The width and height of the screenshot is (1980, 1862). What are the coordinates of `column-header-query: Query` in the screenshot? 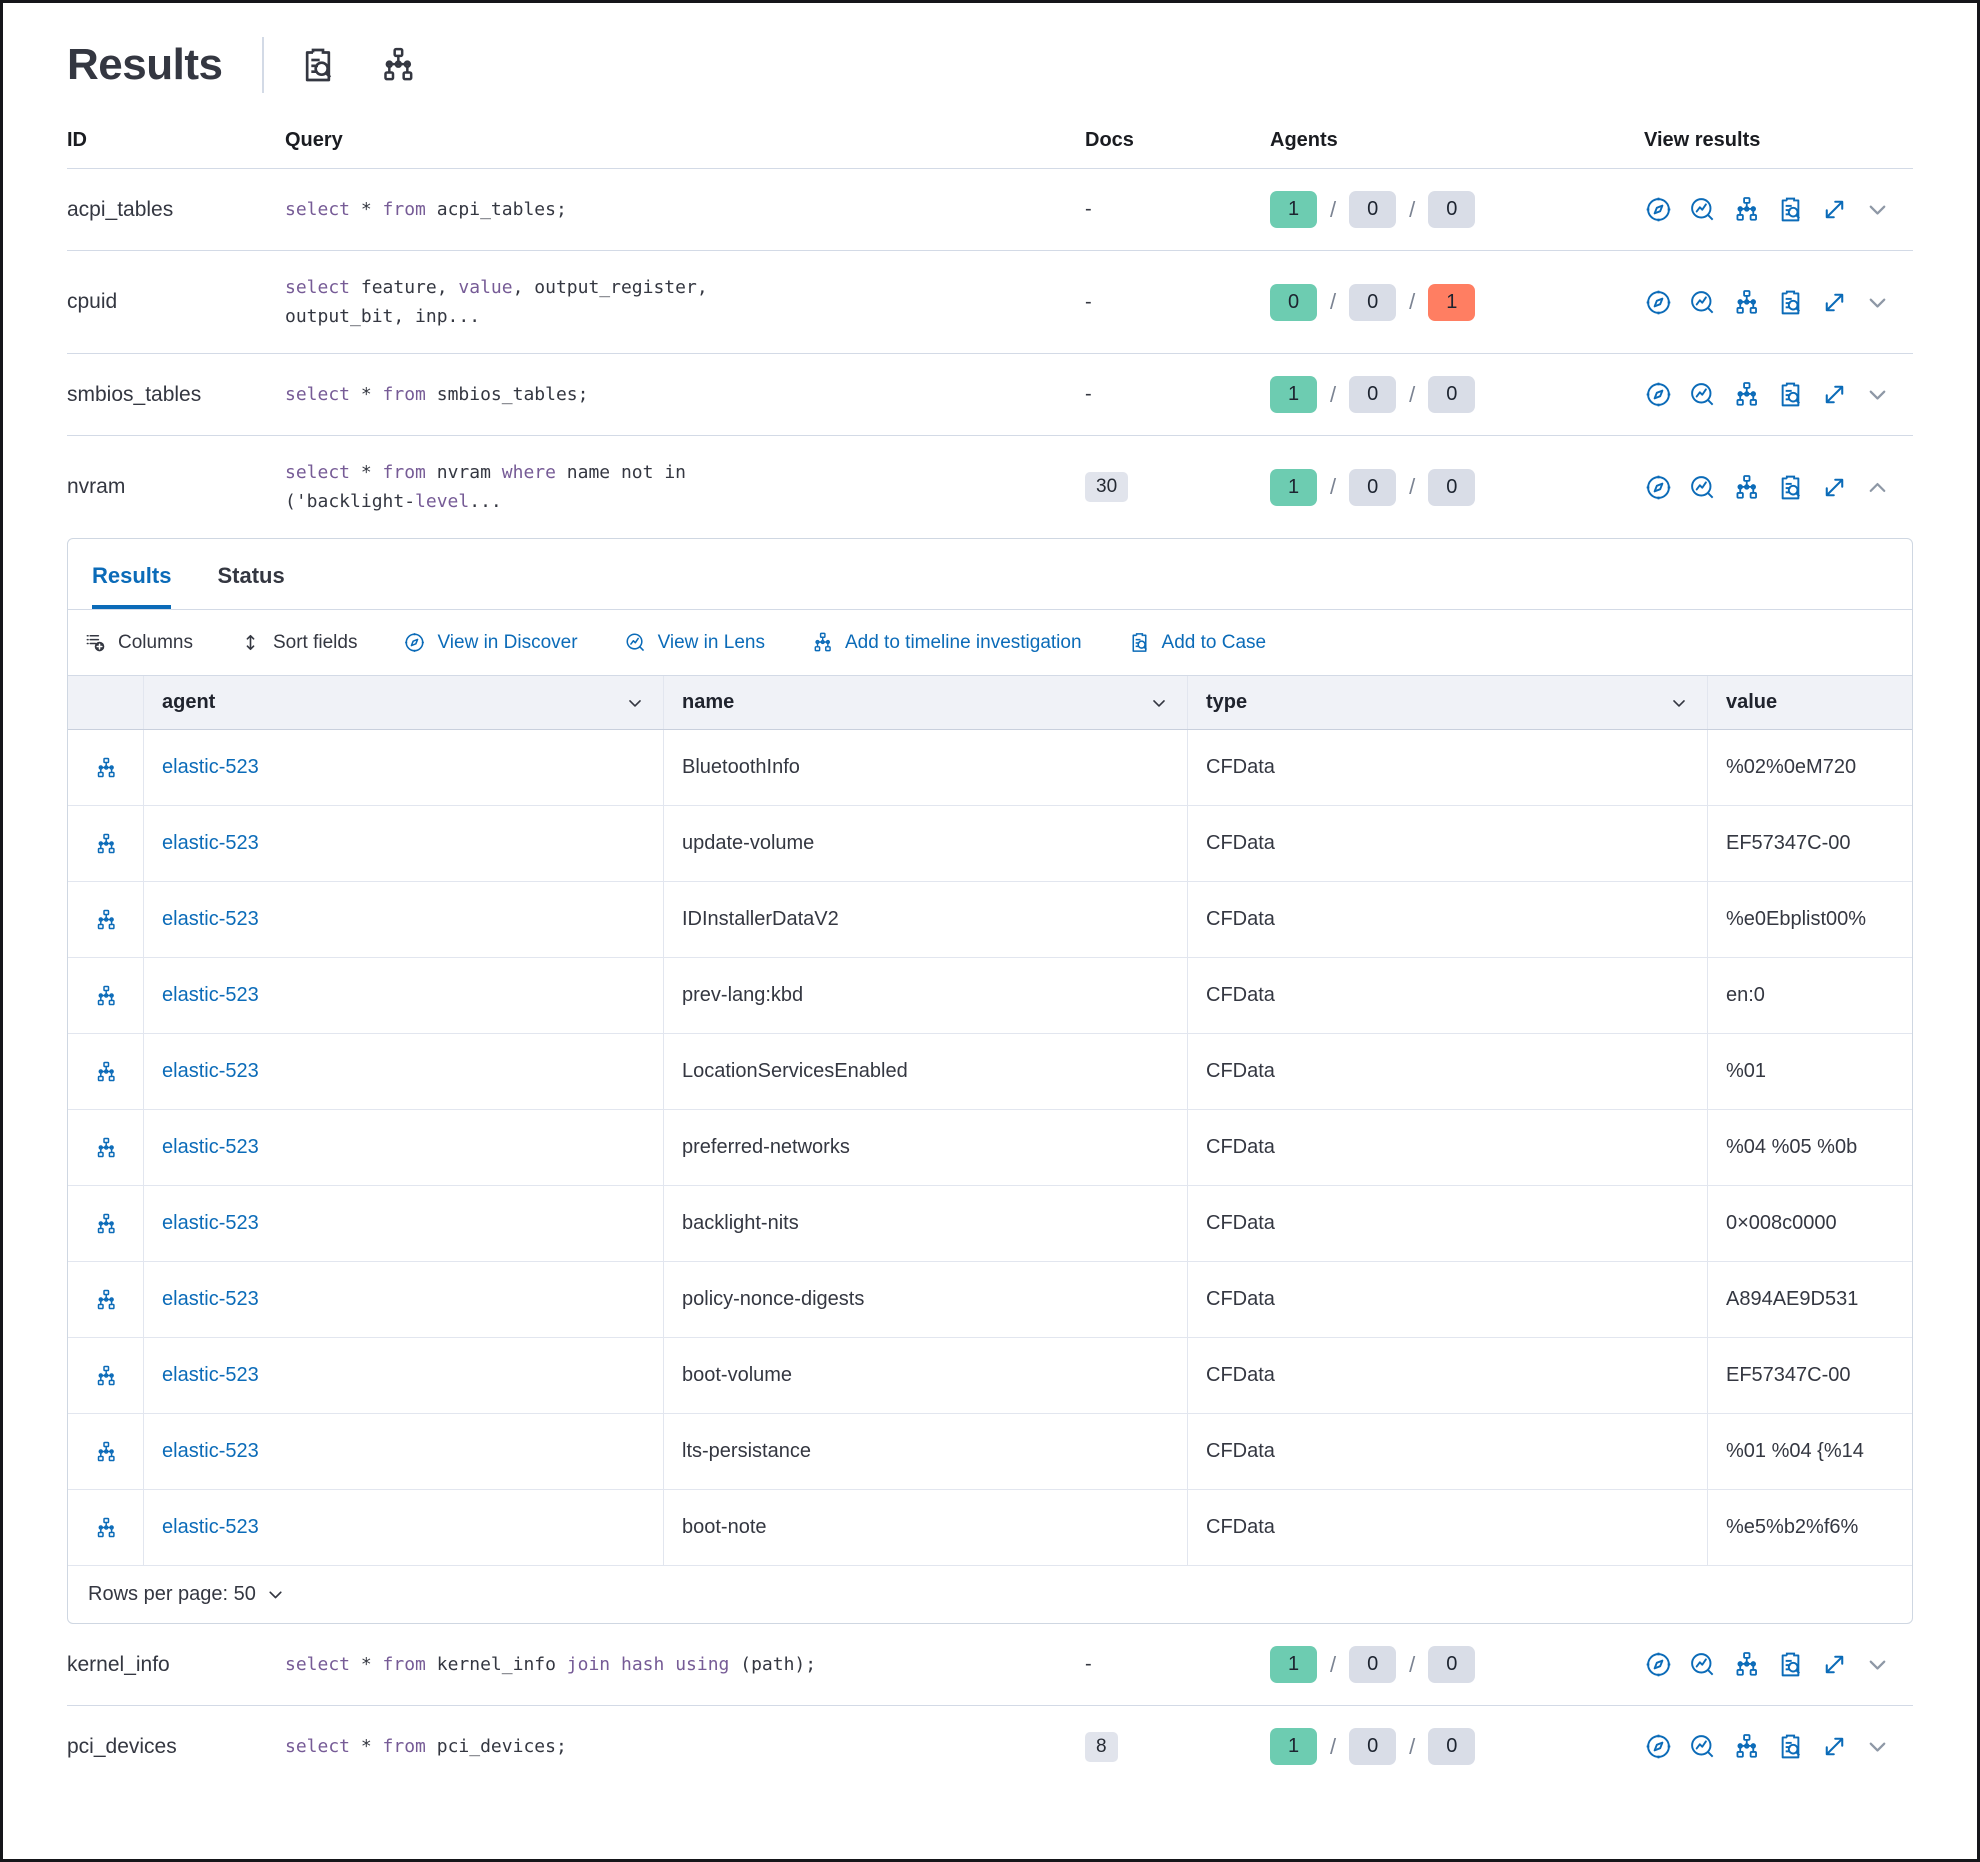 It's located at (314, 140).